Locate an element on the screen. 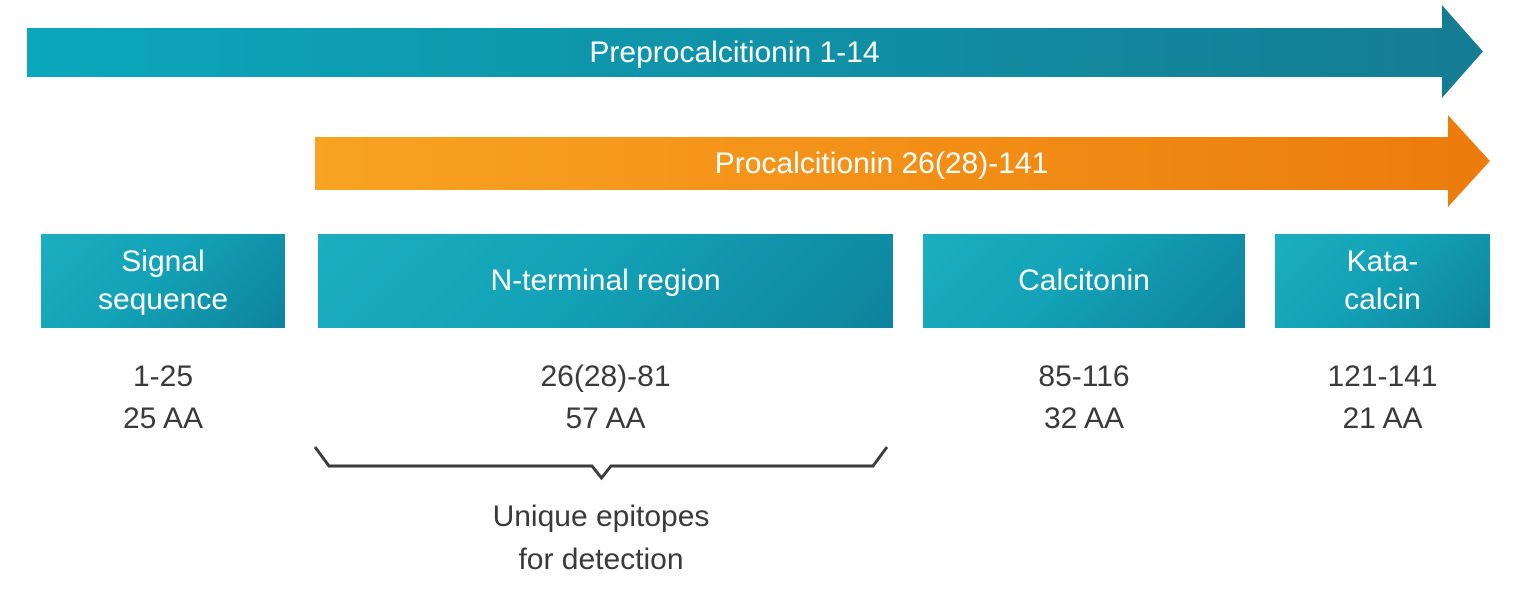 This screenshot has height=600, width=1533. region-box-label-line: Kata- is located at coordinates (1382, 261).